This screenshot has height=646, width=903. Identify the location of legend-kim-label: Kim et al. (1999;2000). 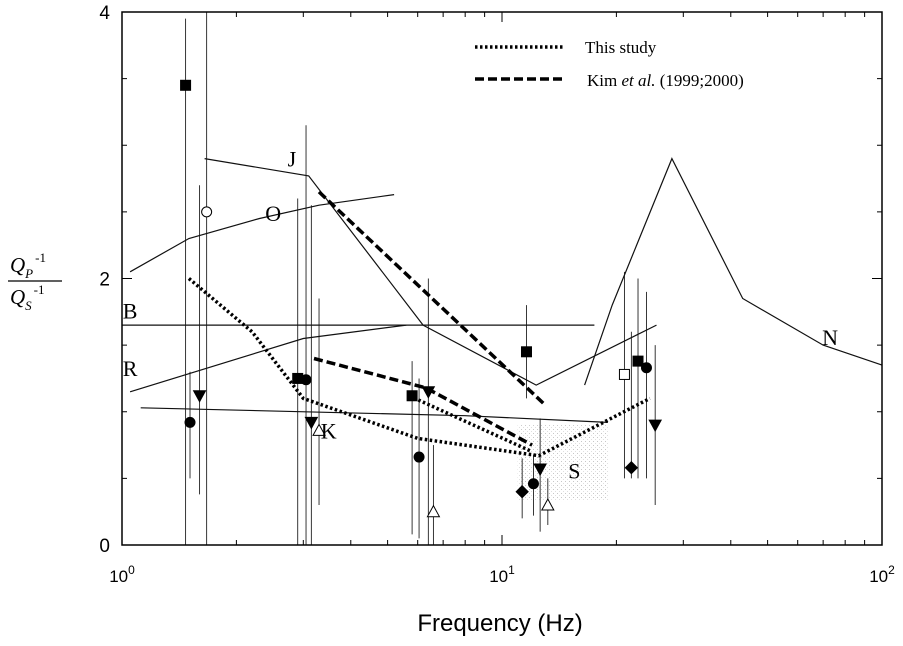
(665, 80).